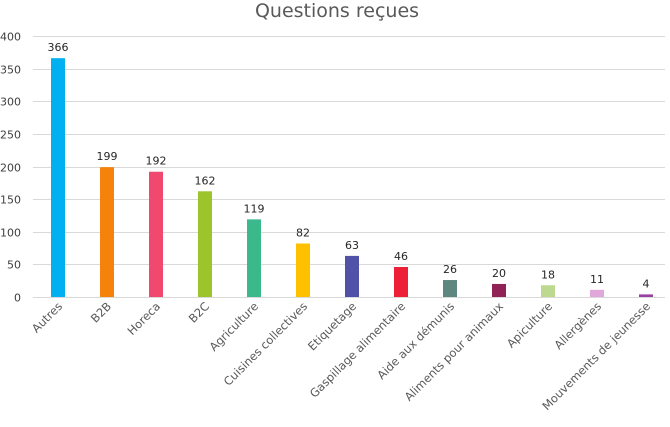 This screenshot has width=670, height=427. I want to click on category-label: Apiculture, so click(529, 324).